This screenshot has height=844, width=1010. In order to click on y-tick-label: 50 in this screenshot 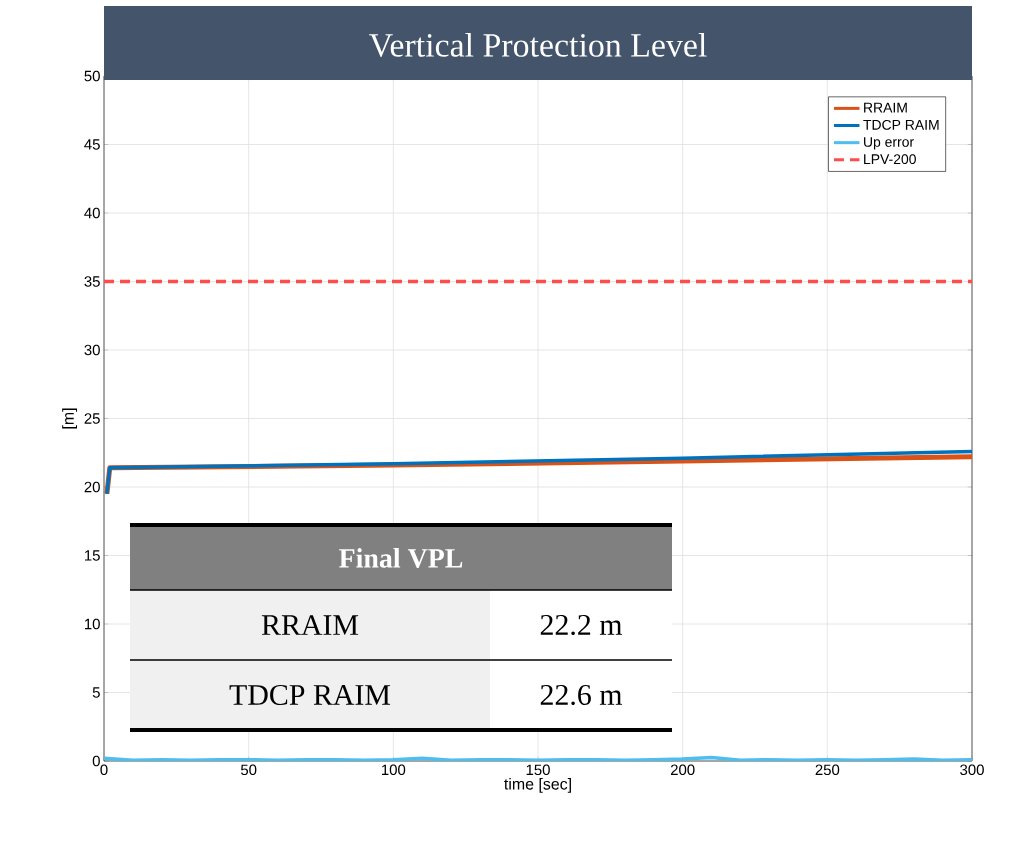, I will do `click(92, 76)`.